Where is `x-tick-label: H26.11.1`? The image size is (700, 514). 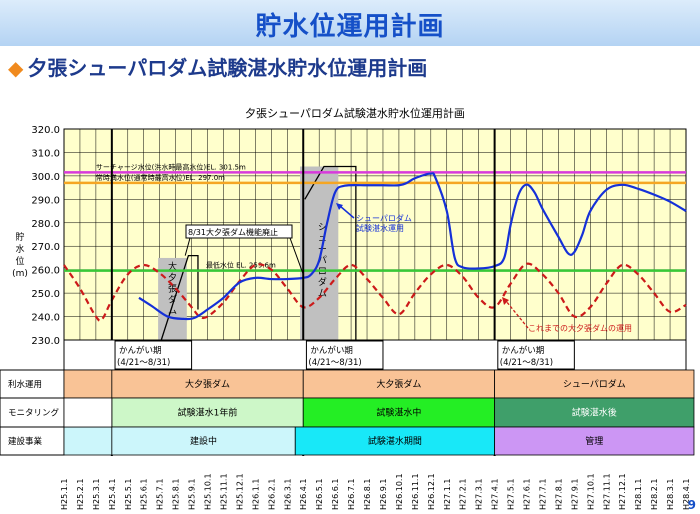 x-tick-label: H26.11.1 is located at coordinates (415, 491).